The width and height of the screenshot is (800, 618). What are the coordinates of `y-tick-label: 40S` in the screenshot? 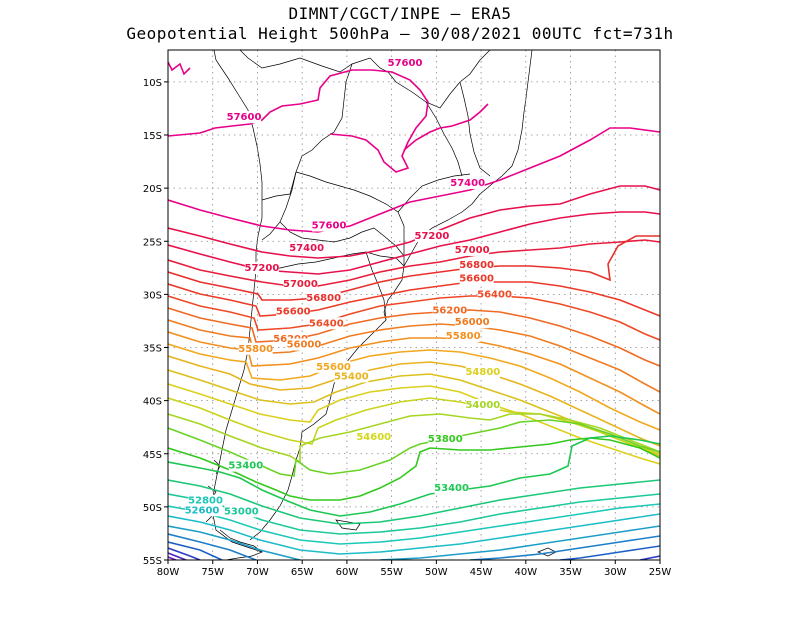 It's located at (152, 402).